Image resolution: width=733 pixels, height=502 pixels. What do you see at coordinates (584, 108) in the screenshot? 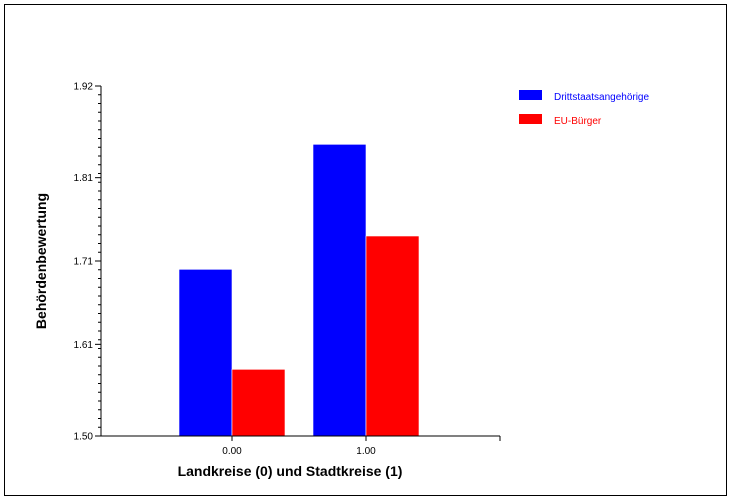
I see `legend: Drittstaatsangehörige EU-Bürger` at bounding box center [584, 108].